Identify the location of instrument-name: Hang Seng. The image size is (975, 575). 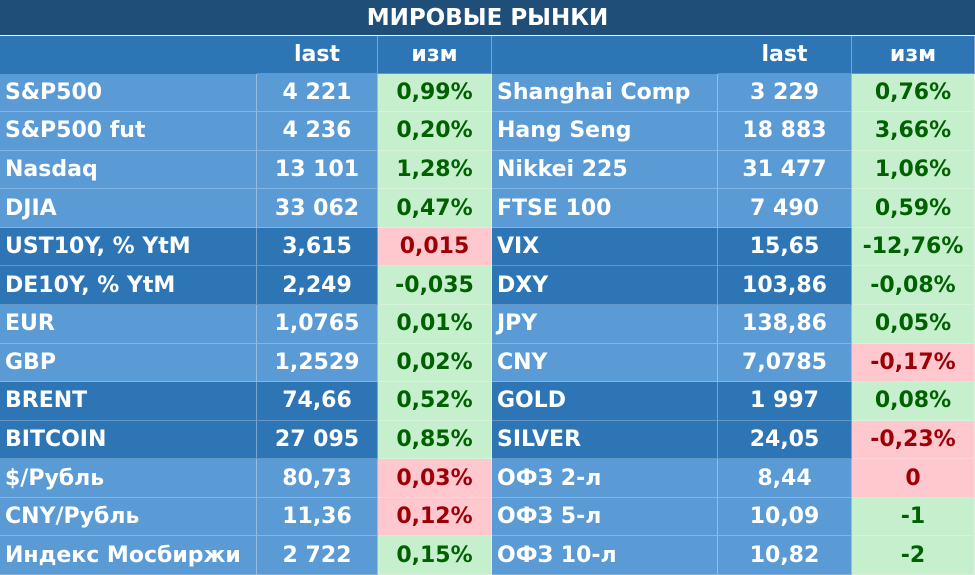
(605, 131).